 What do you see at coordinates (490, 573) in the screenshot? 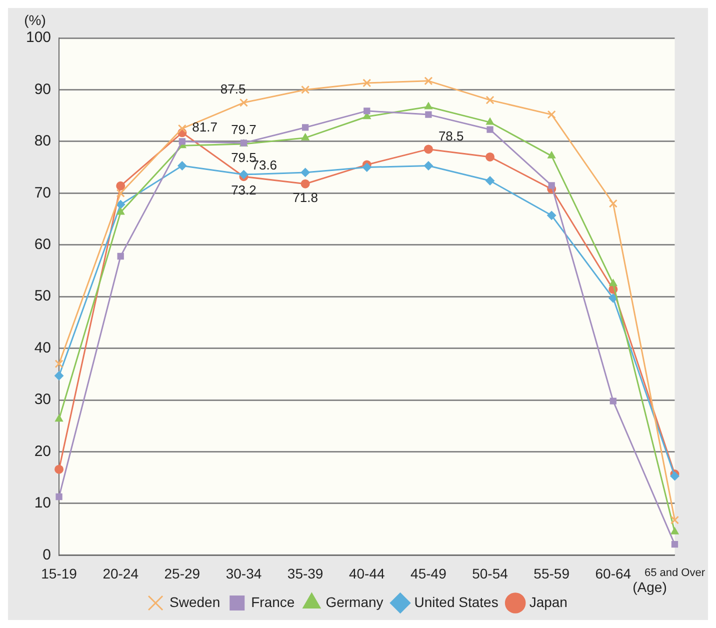
I see `x-tick-label: 50-54` at bounding box center [490, 573].